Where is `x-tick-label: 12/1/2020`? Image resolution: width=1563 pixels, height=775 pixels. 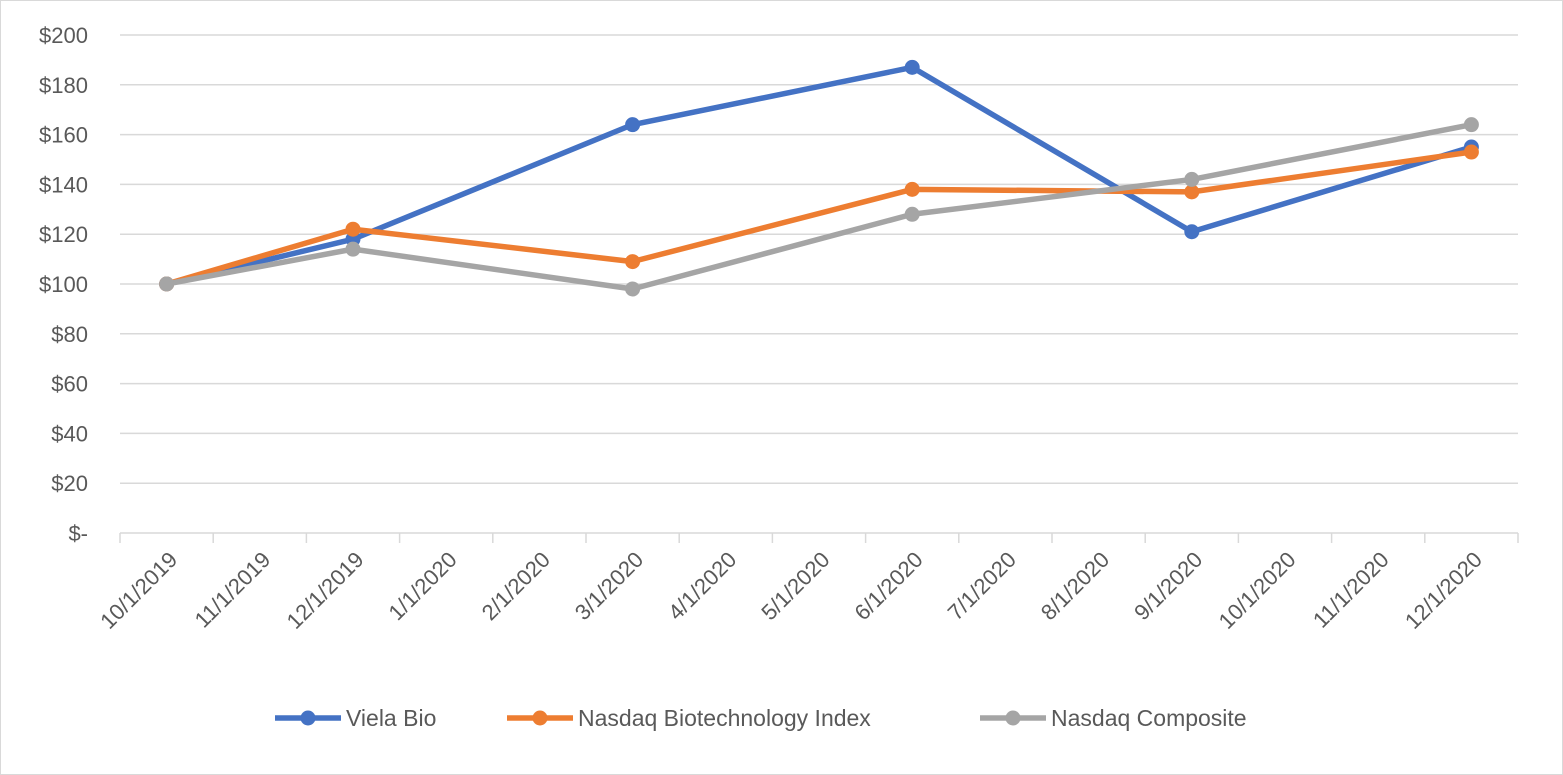 x-tick-label: 12/1/2020 is located at coordinates (1443, 590).